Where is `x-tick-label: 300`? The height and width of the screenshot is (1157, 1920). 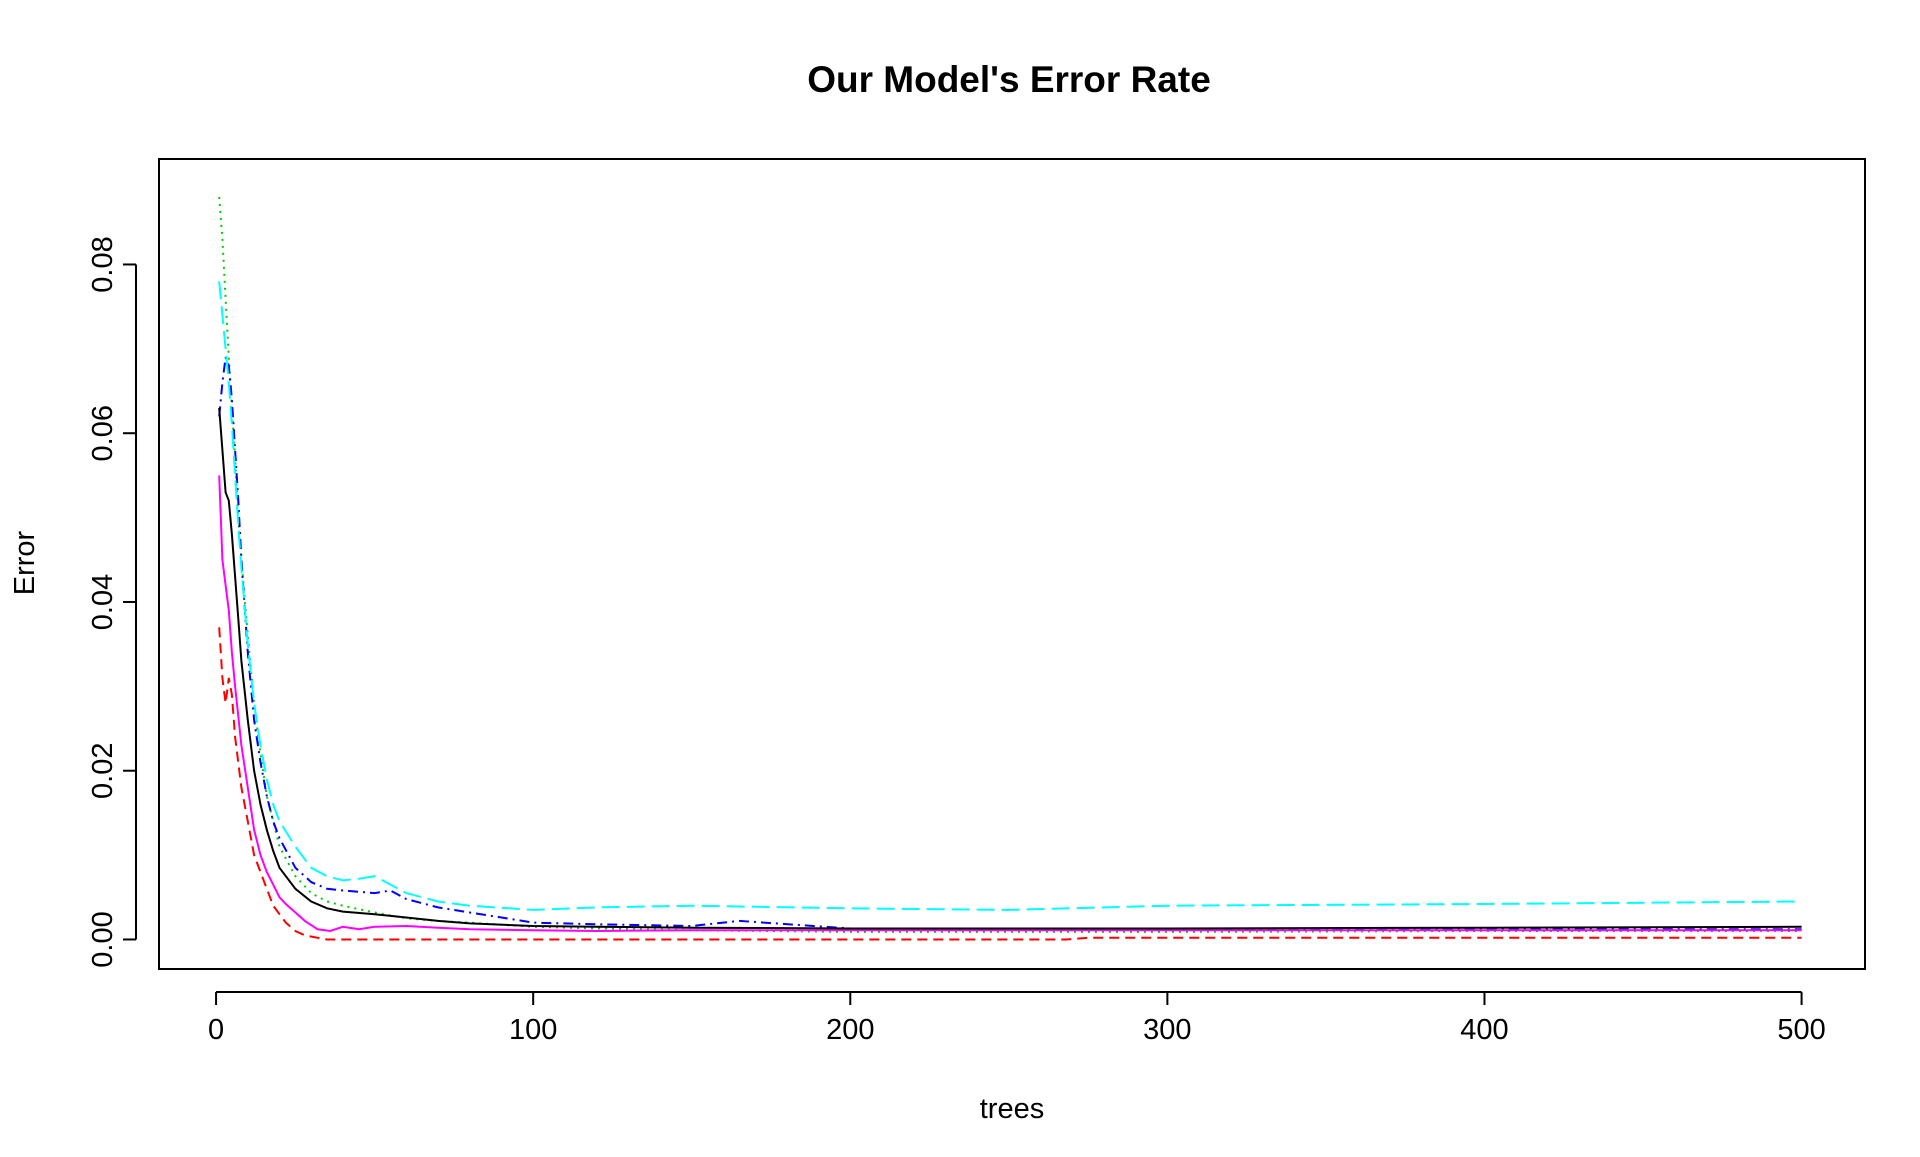
x-tick-label: 300 is located at coordinates (1167, 1030).